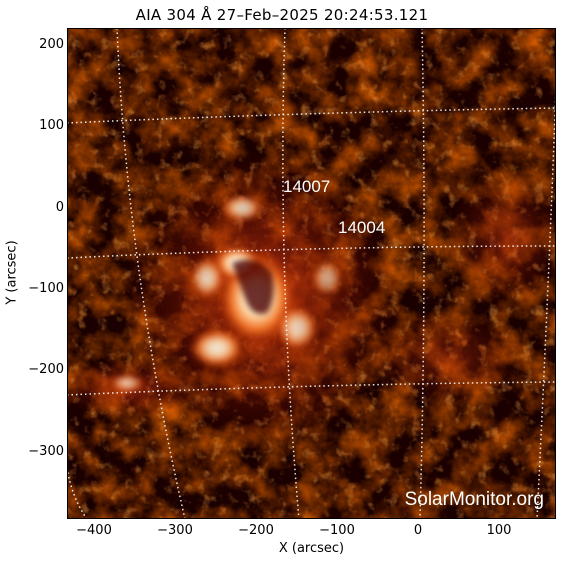 The height and width of the screenshot is (564, 564). Describe the element at coordinates (256, 530) in the screenshot. I see `x-tick: −200` at that location.